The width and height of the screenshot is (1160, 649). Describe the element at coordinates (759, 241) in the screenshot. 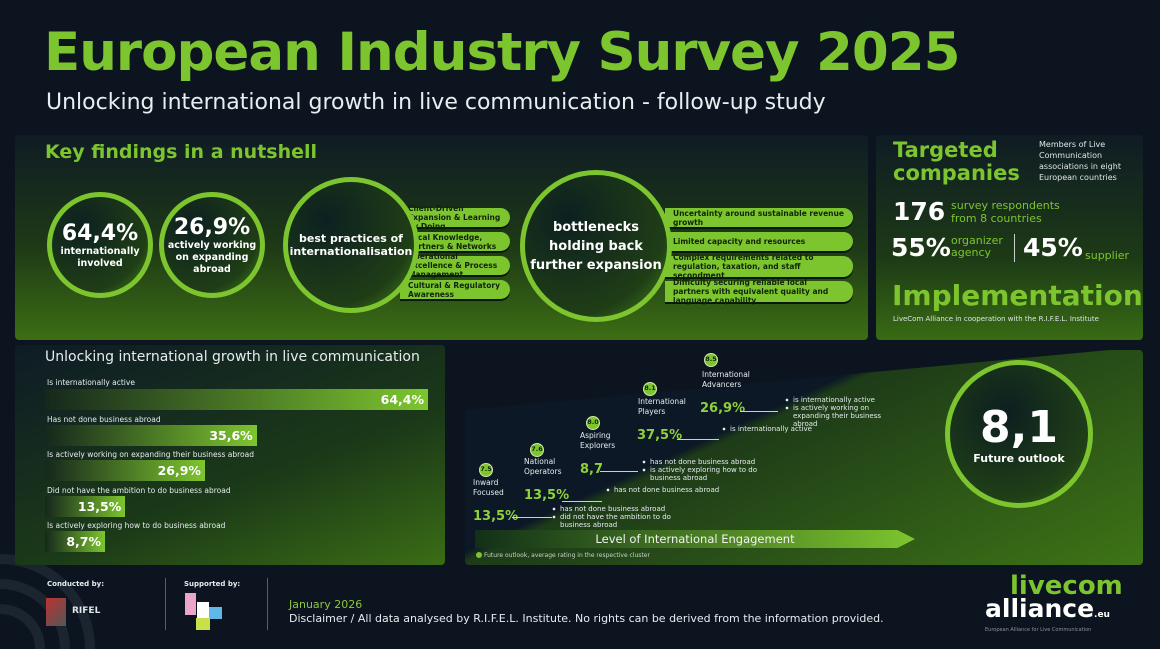

I see `bottleneck-item: Limited capacity and resources` at that location.